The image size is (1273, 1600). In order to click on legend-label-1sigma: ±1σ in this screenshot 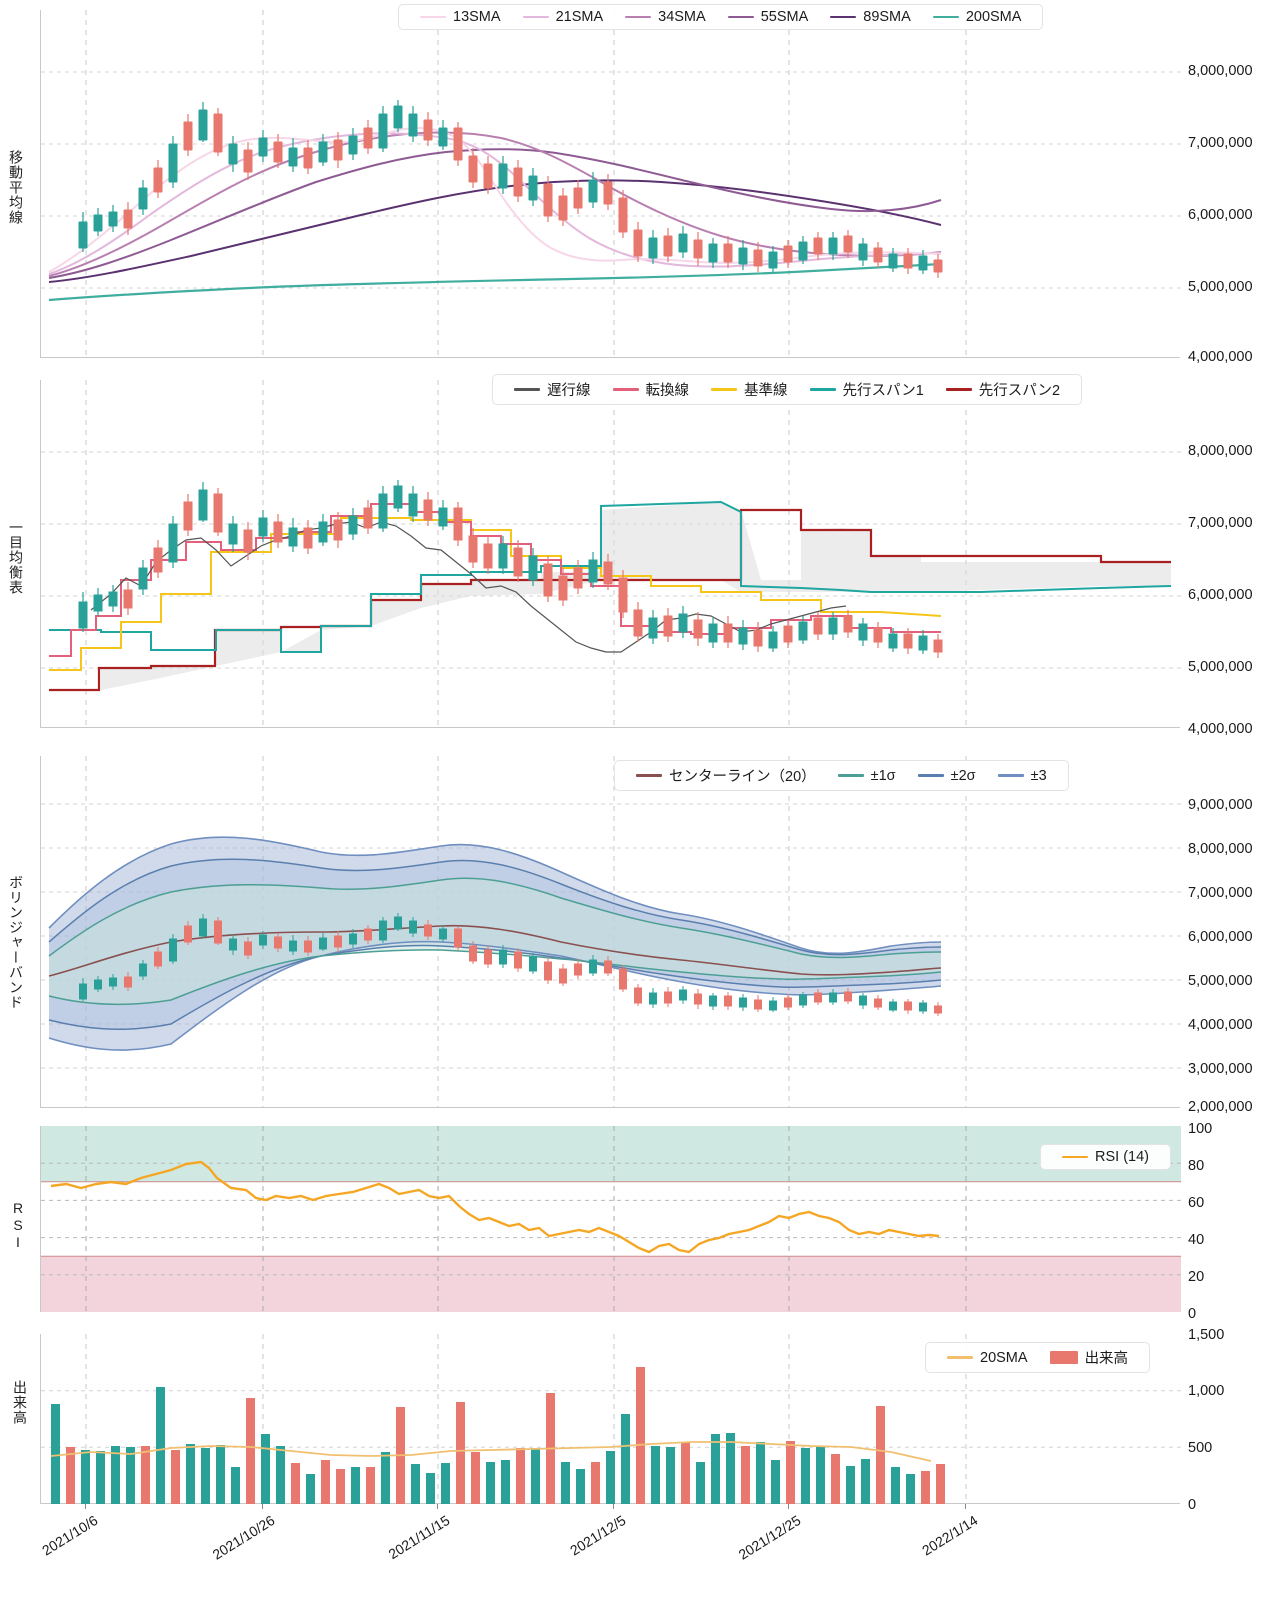, I will do `click(883, 775)`.